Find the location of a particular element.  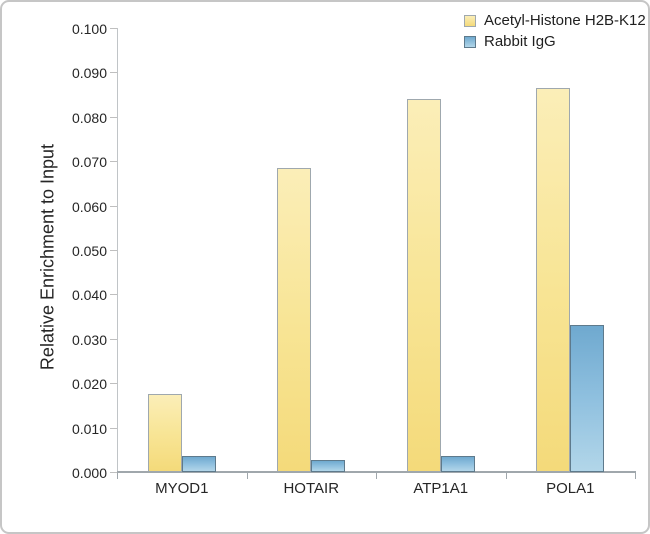

y-tick-label: 0.010 is located at coordinates (89, 428).